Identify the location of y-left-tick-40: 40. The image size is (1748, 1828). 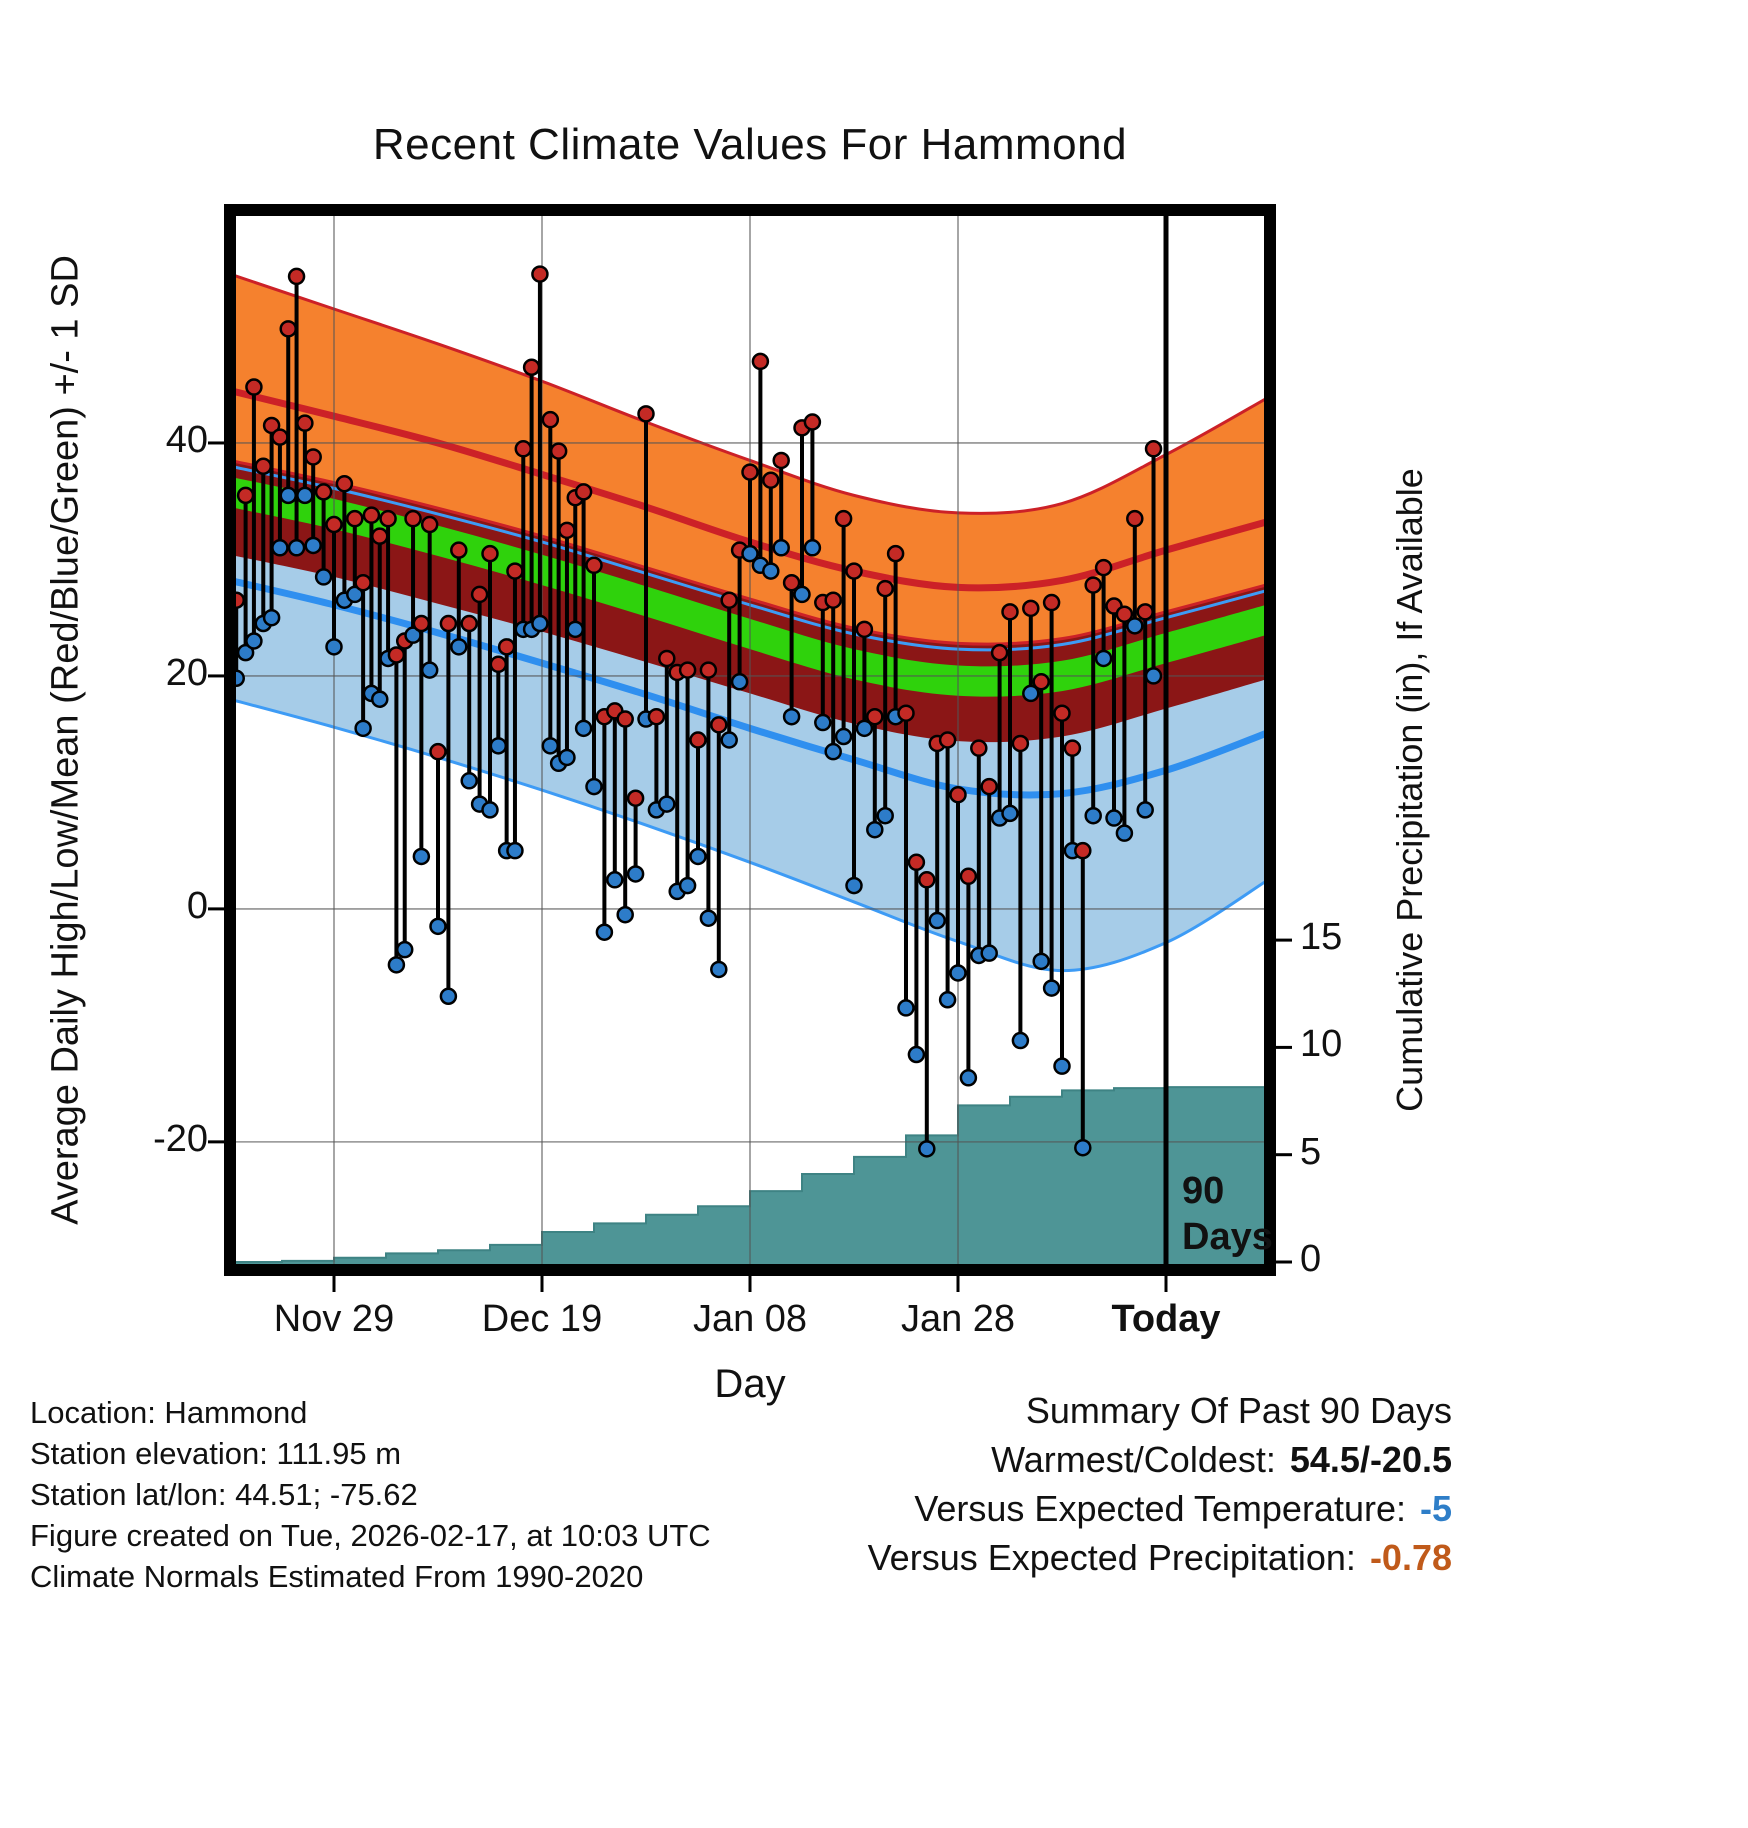
(186, 439).